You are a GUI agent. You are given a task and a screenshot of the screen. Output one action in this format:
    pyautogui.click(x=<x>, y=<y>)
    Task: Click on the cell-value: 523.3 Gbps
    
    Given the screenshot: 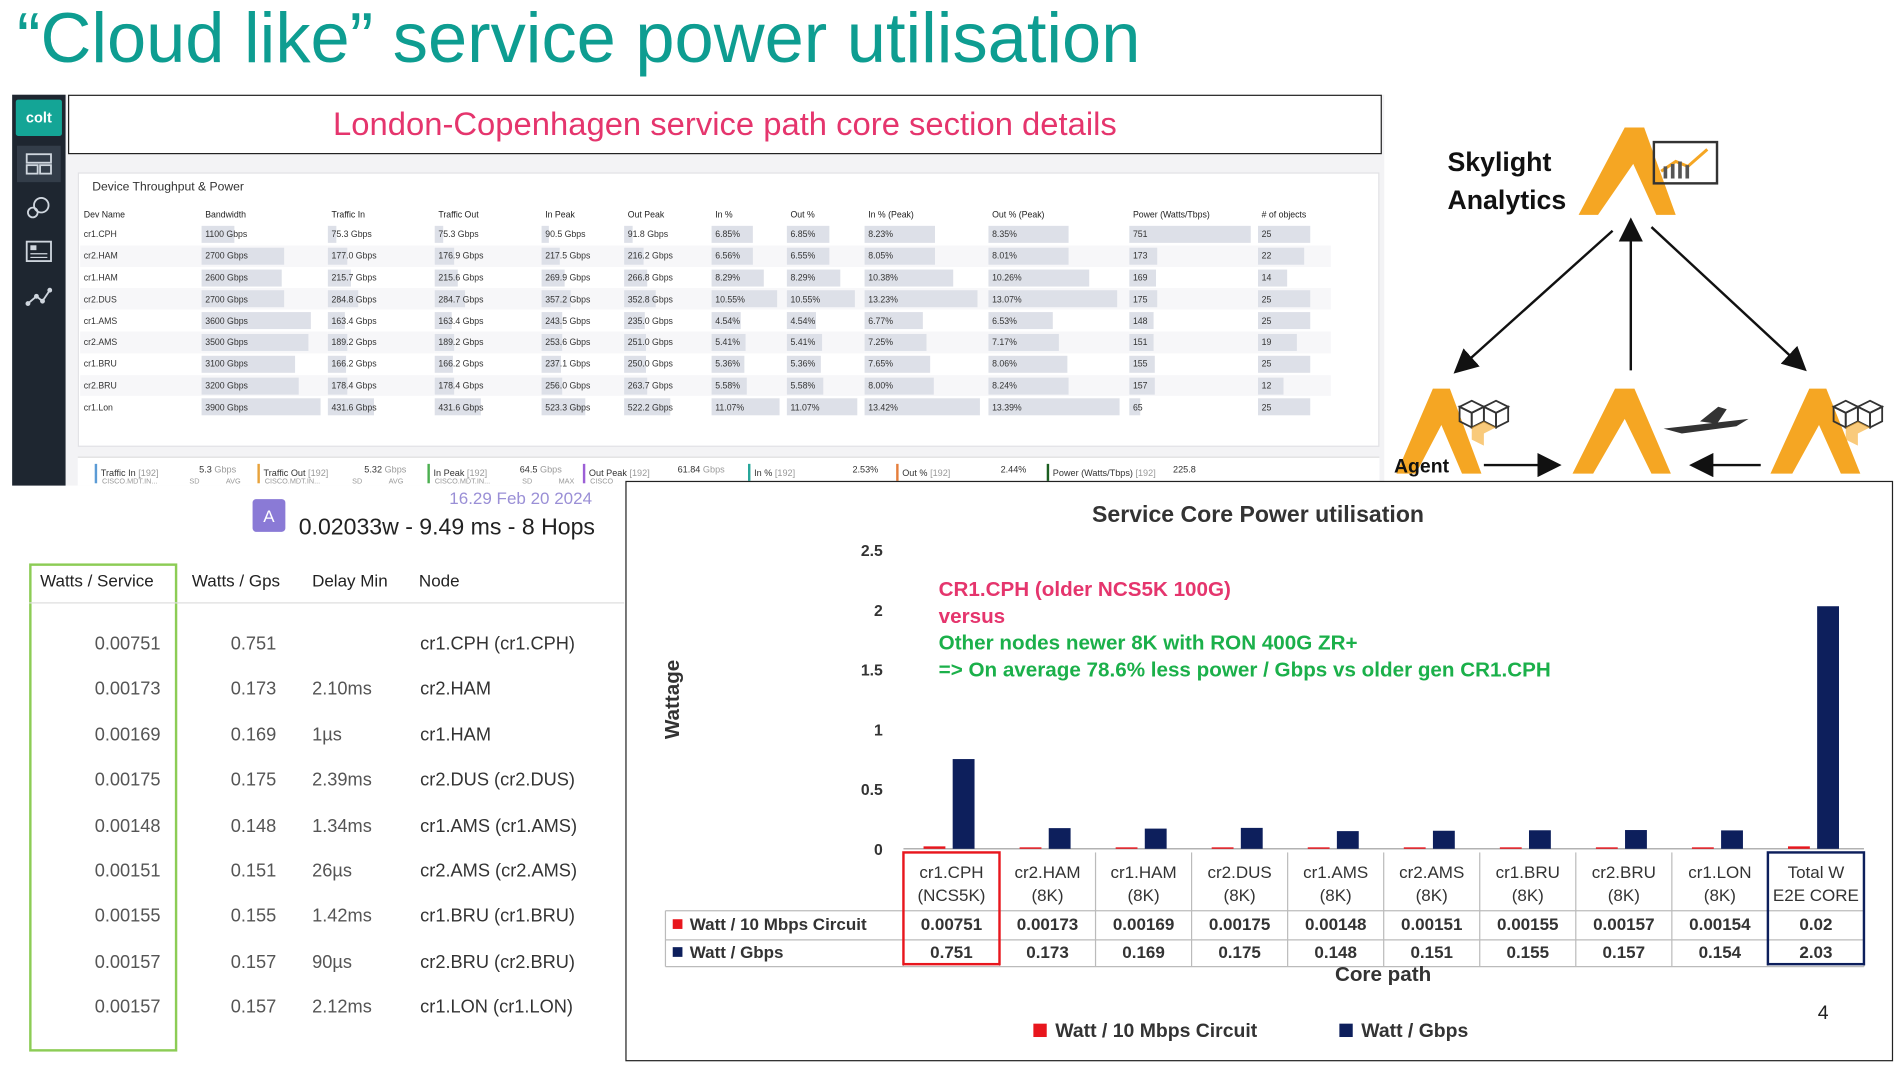 What is the action you would take?
    pyautogui.click(x=568, y=407)
    